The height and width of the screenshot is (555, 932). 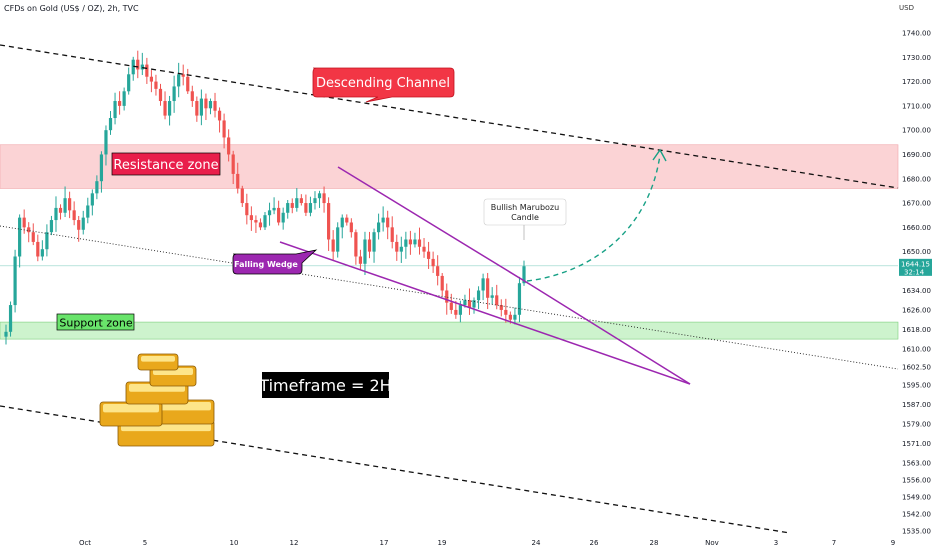 I want to click on y-tick-label: 1626.00, so click(x=916, y=310).